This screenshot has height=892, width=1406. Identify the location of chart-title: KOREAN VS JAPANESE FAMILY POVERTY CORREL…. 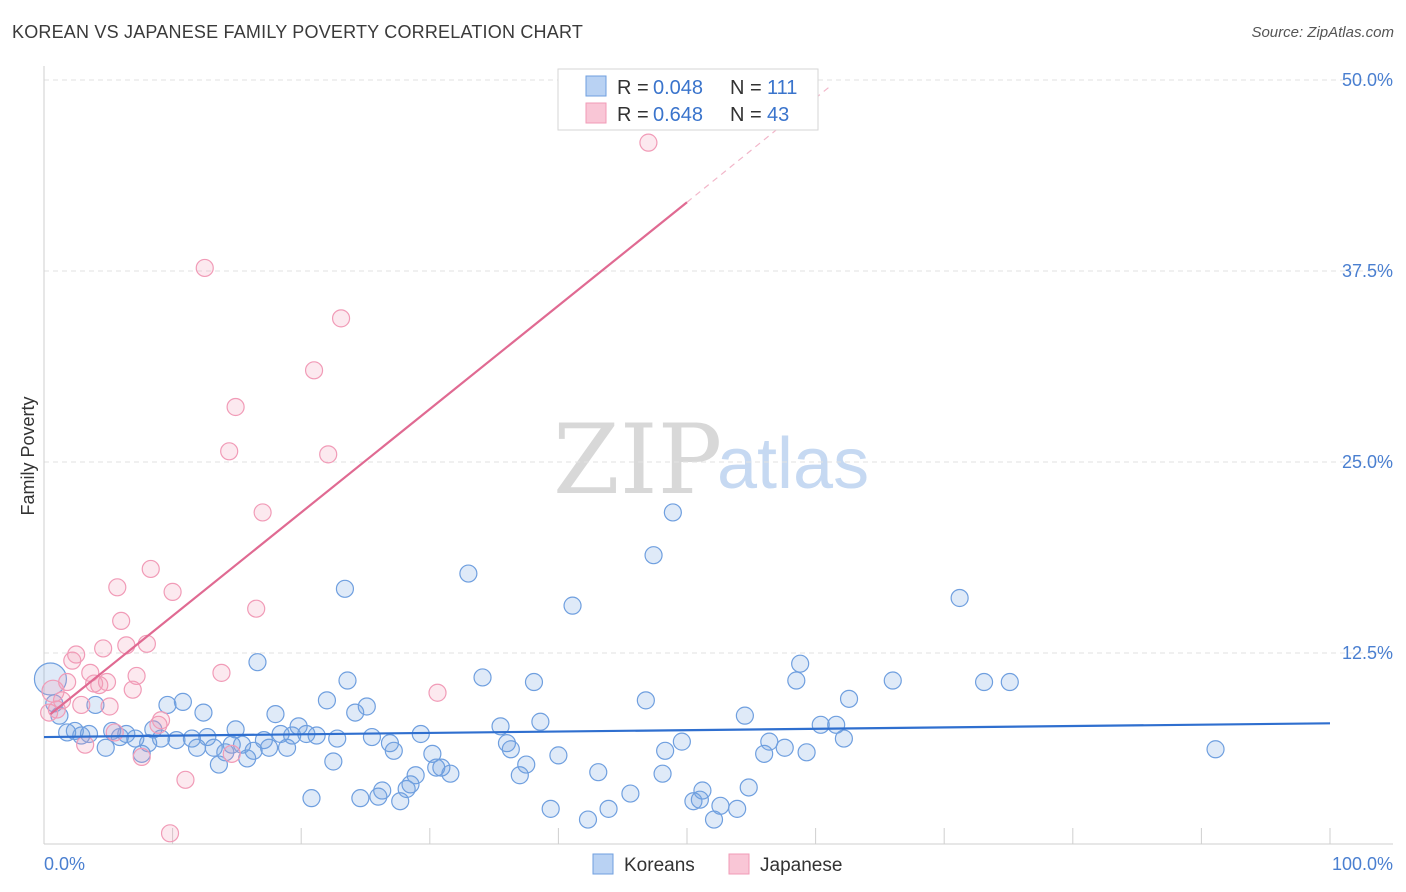
(298, 32).